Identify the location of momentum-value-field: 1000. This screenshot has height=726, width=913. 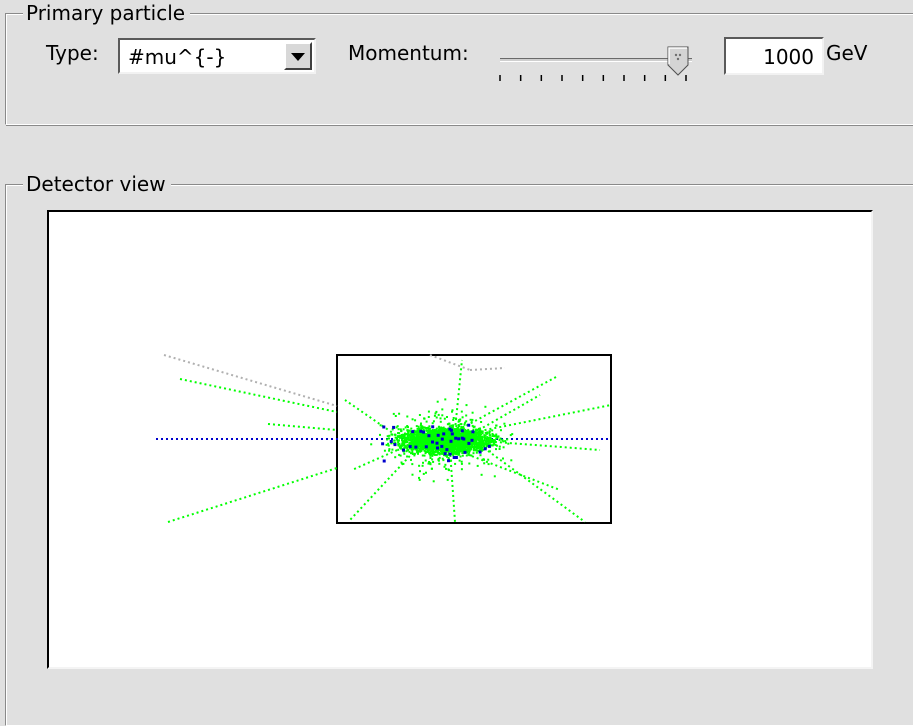
(774, 56).